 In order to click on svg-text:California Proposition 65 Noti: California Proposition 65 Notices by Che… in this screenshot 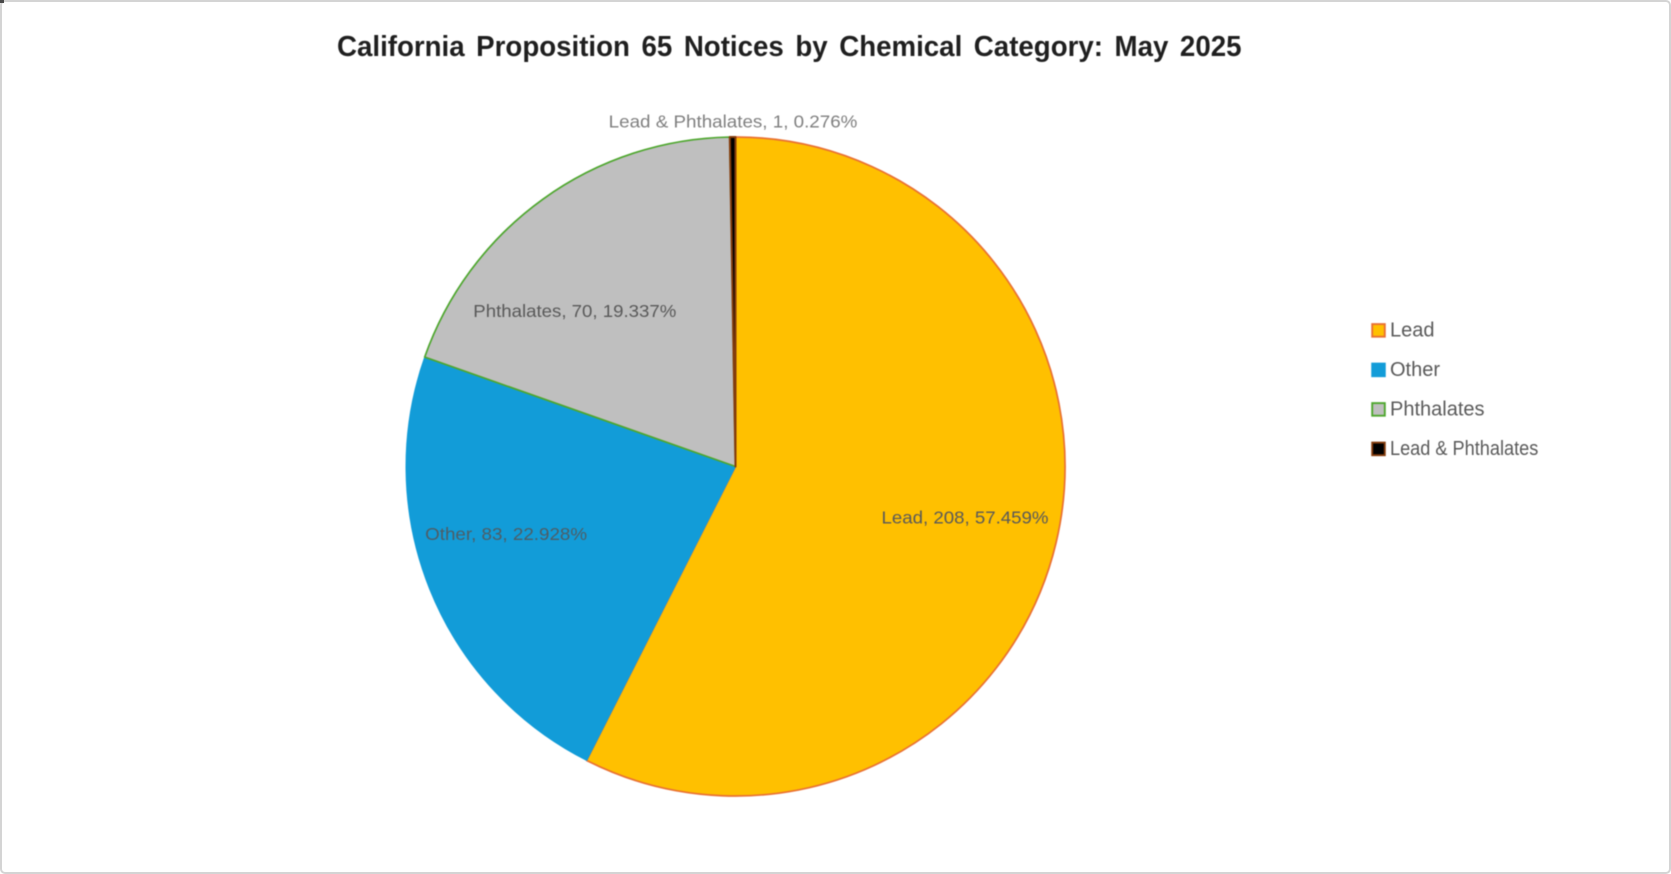, I will do `click(789, 47)`.